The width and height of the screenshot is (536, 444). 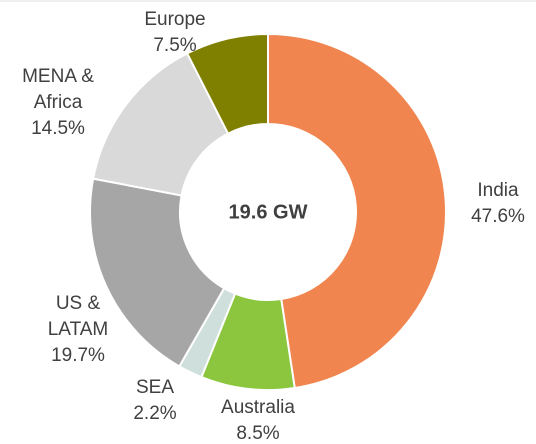 I want to click on category-label: MENA & Africa, so click(x=58, y=89).